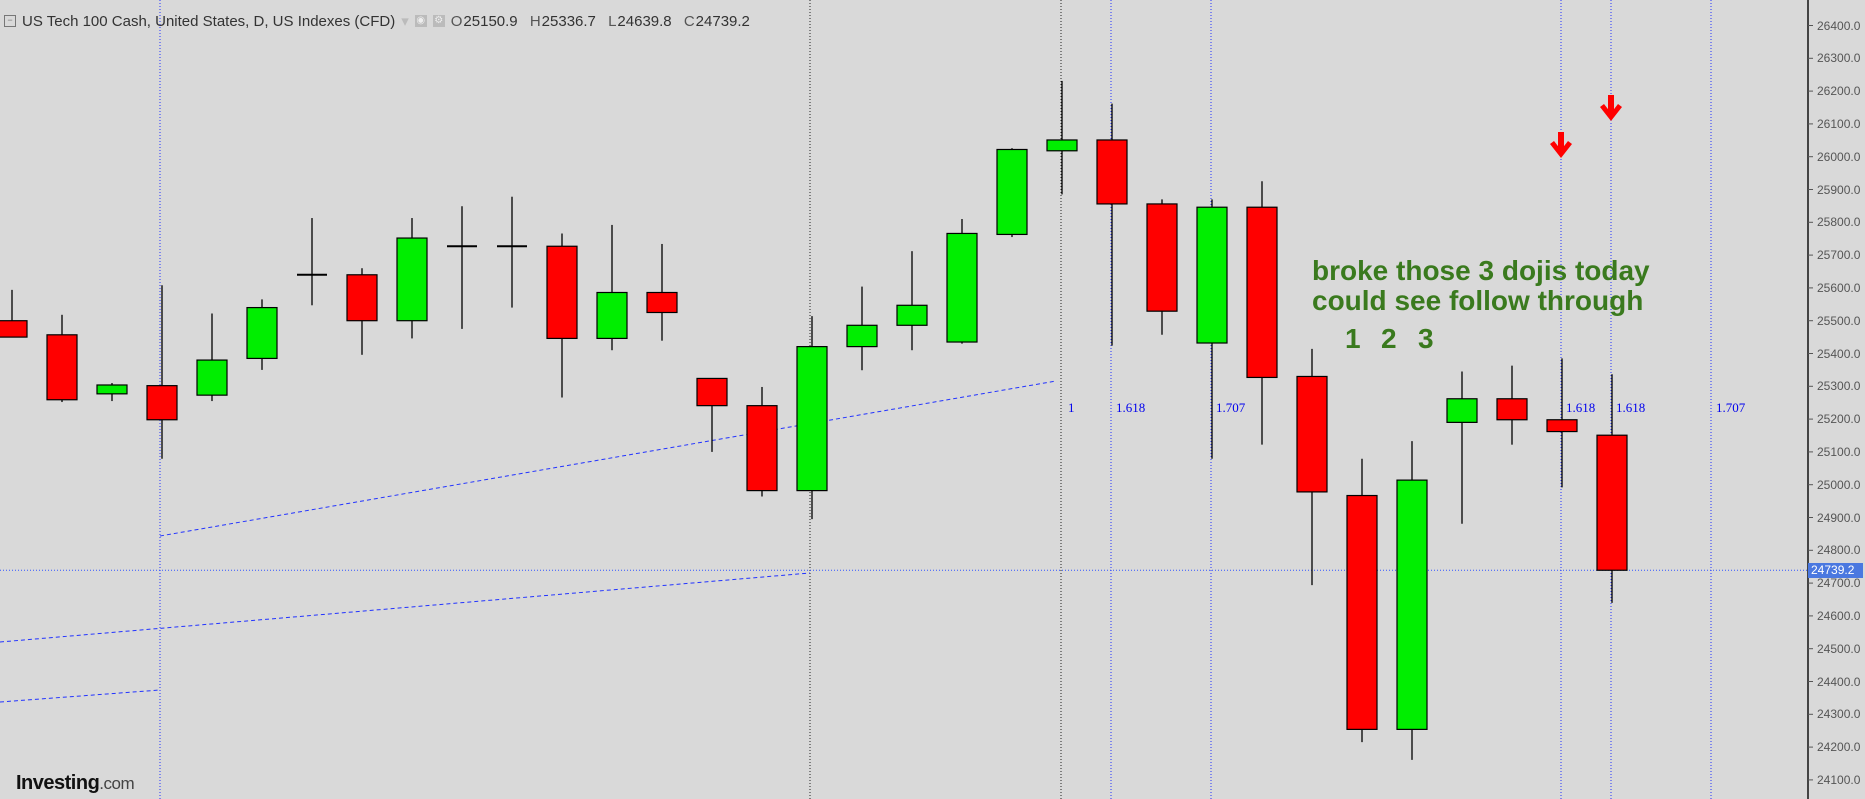 The image size is (1865, 799). I want to click on doji-number: 3, so click(1426, 338).